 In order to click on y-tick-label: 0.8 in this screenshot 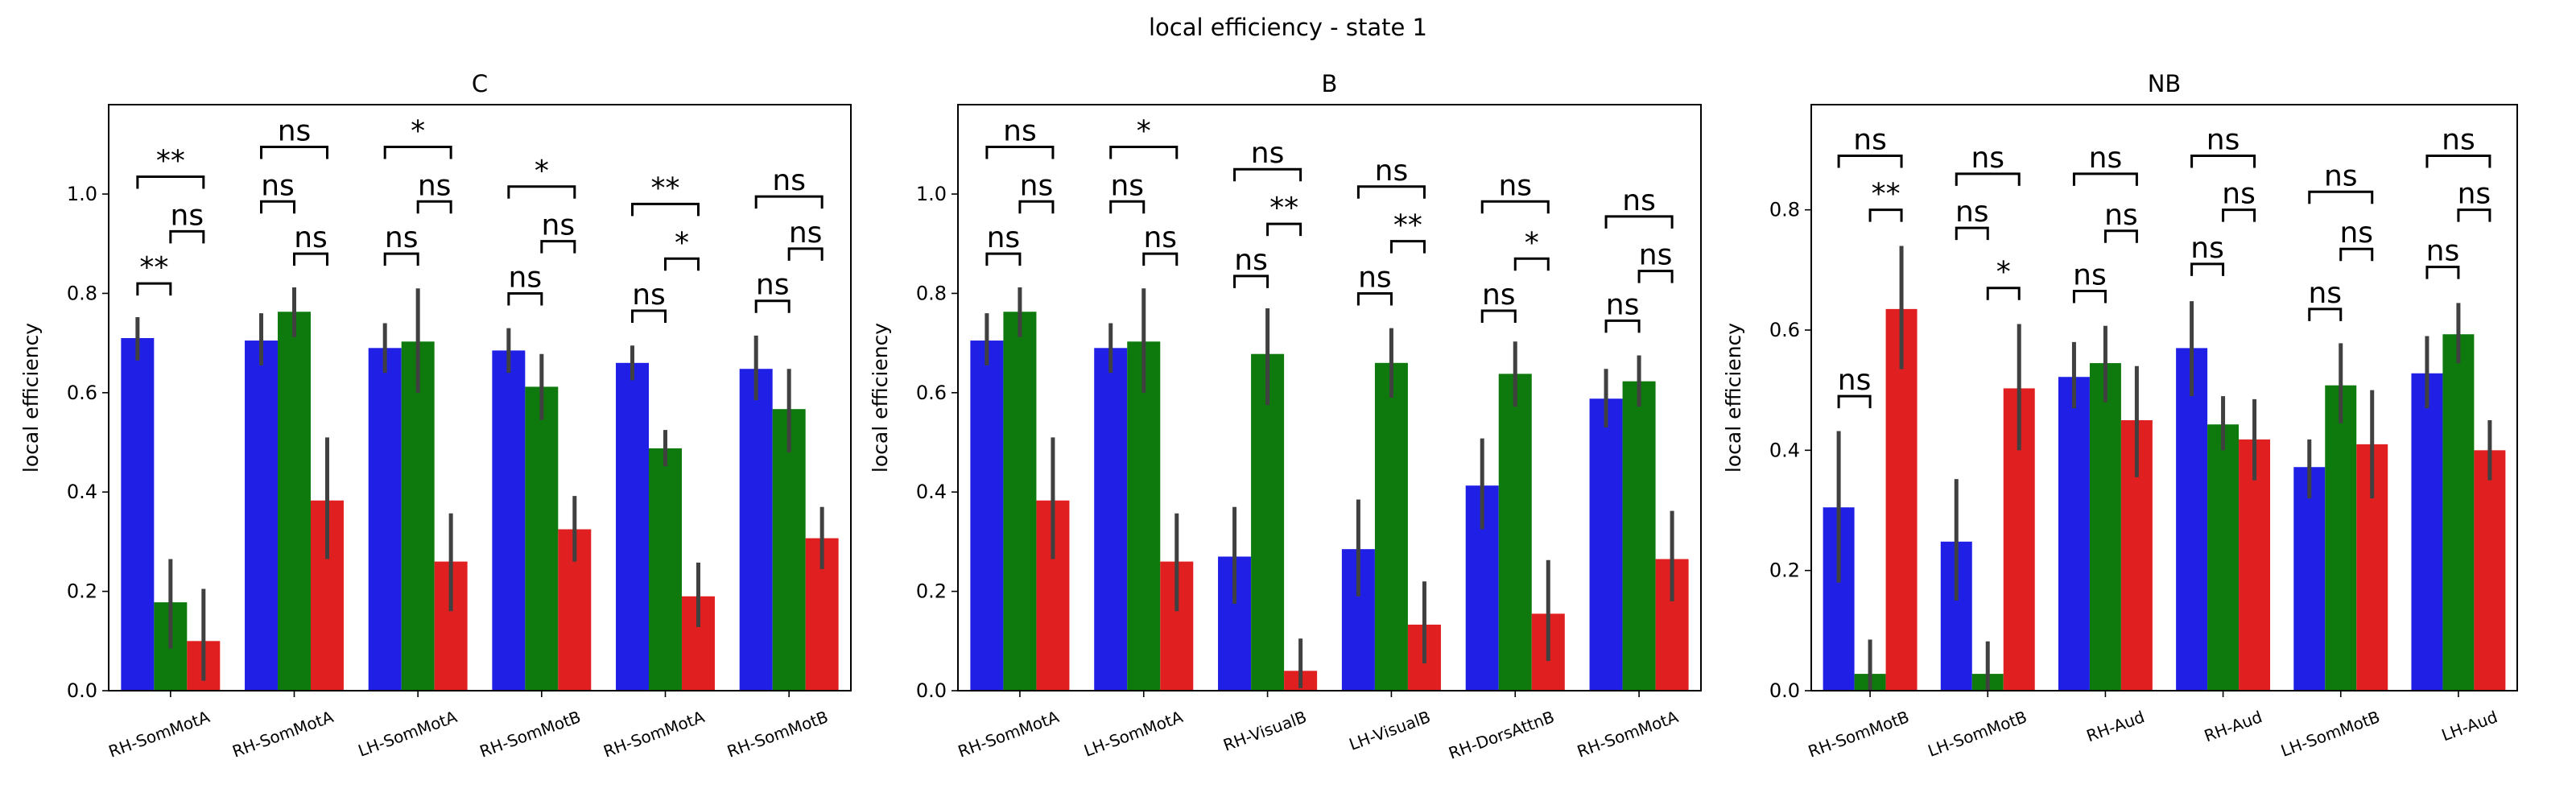, I will do `click(1784, 210)`.